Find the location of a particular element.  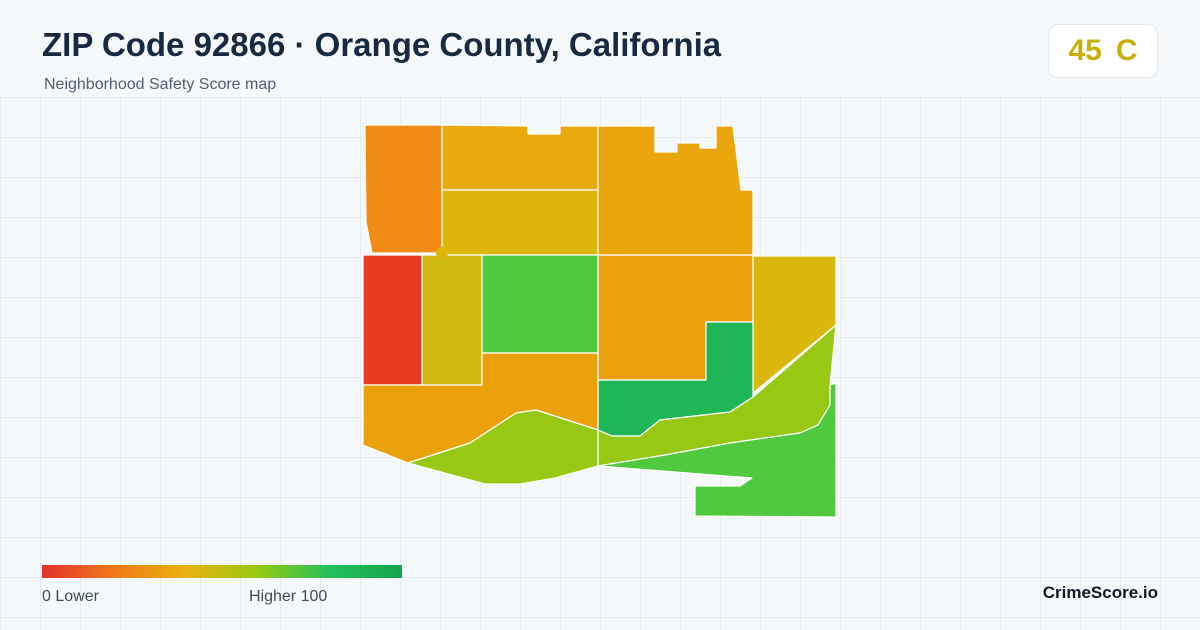

safety-score-badge: 45 C is located at coordinates (1103, 51).